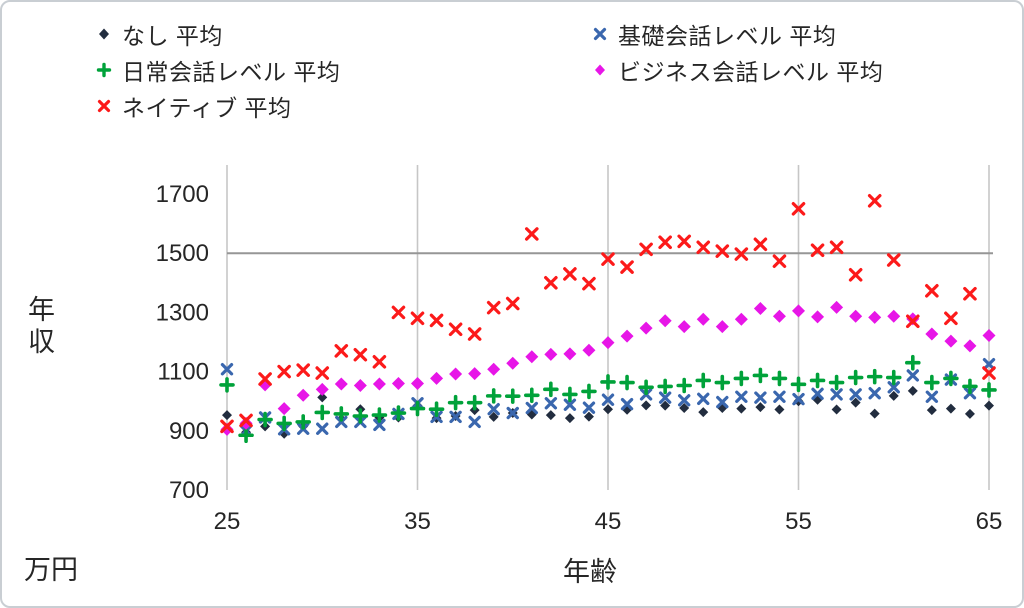 Image resolution: width=1024 pixels, height=608 pixels. Describe the element at coordinates (172, 36) in the screenshot. I see `legend-label: なし 平均` at that location.